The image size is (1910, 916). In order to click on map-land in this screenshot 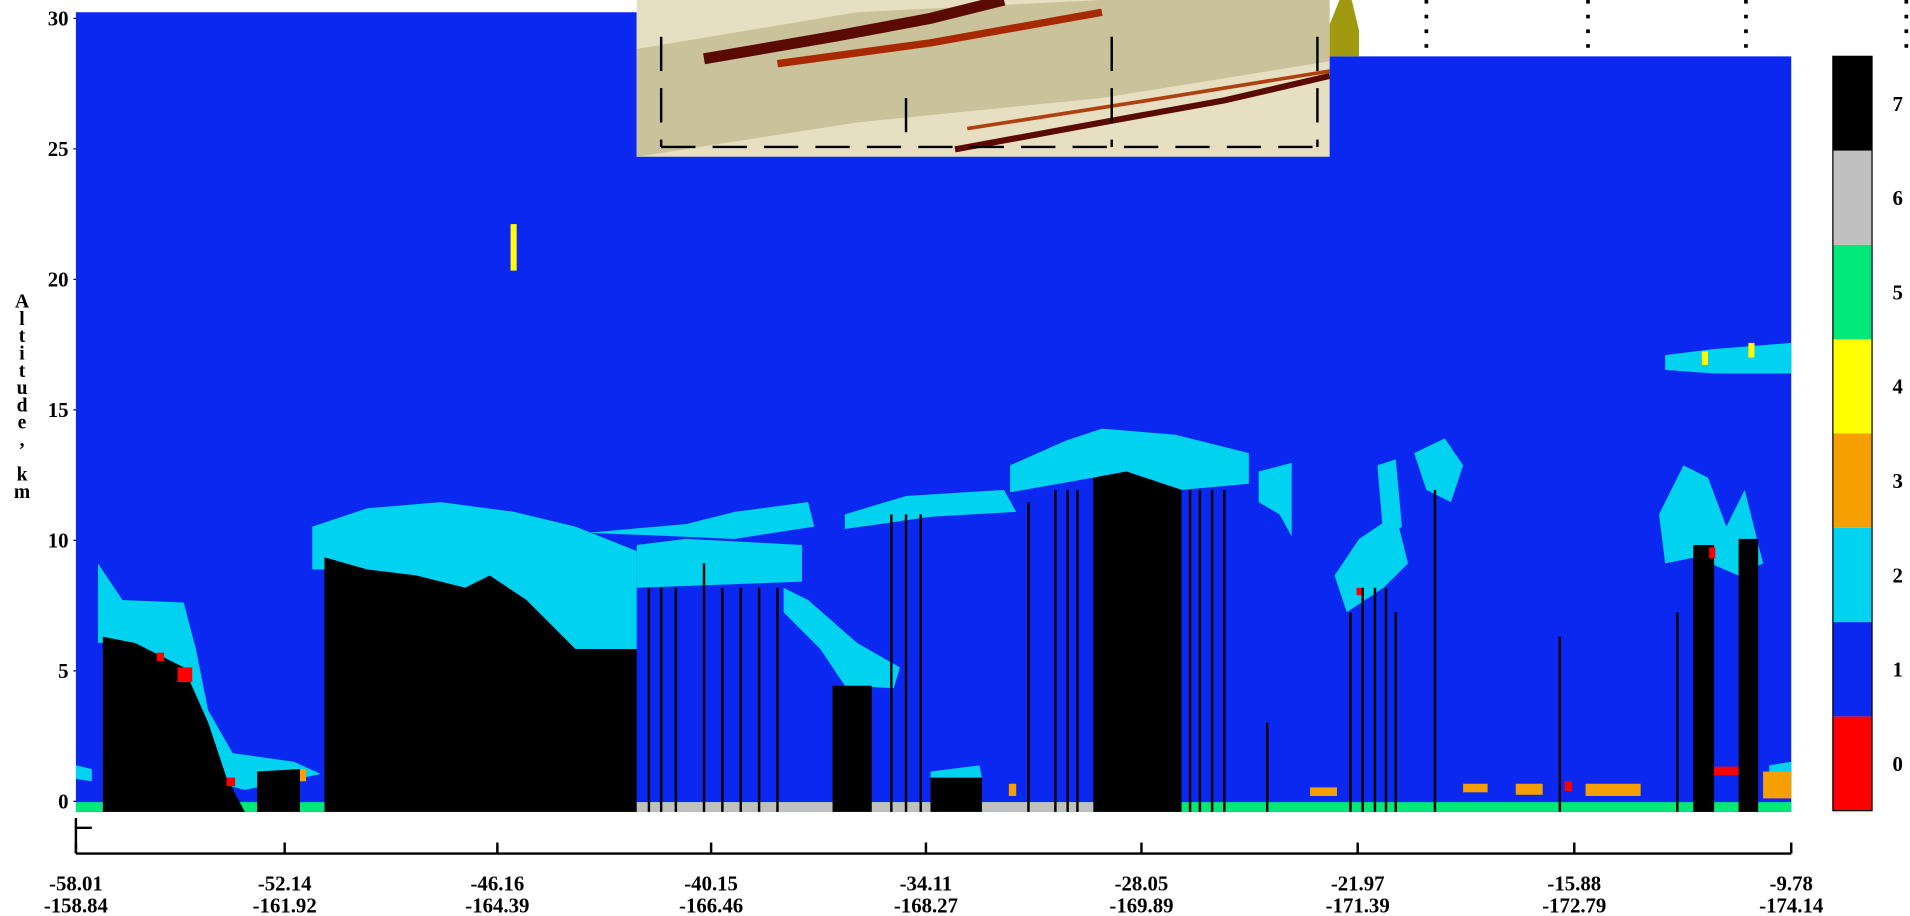, I will do `click(1344, 28)`.